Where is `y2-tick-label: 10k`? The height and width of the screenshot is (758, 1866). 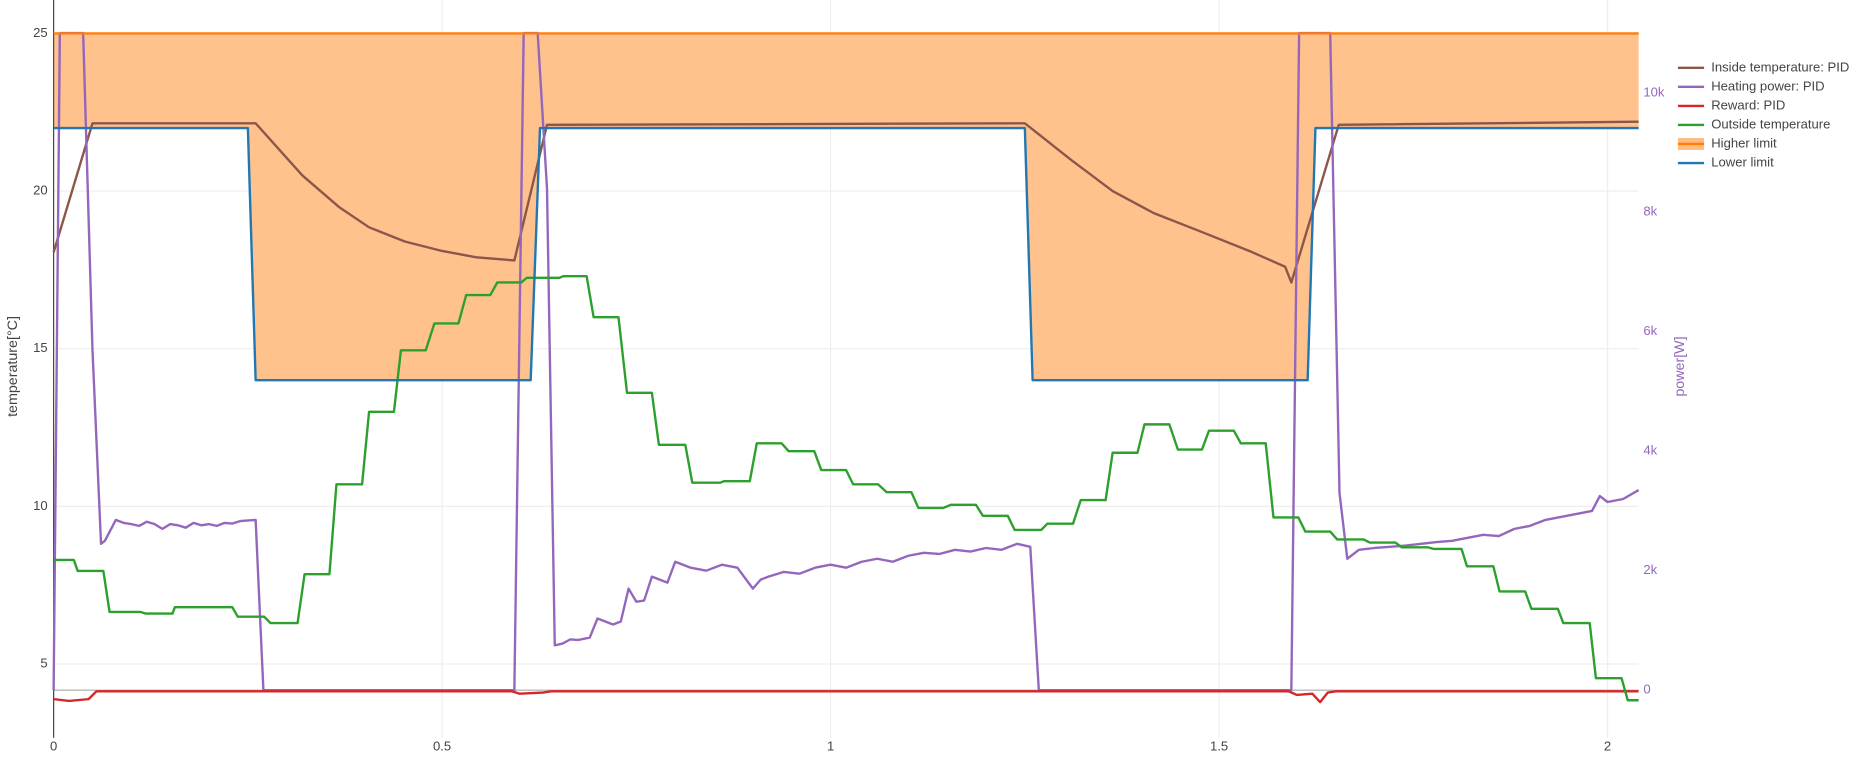
y2-tick-label: 10k is located at coordinates (1654, 91).